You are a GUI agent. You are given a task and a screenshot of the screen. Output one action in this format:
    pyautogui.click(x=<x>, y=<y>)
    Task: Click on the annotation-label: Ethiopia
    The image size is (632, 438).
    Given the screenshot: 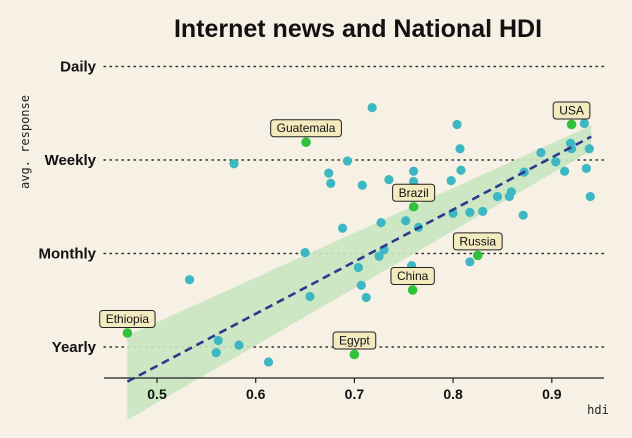 What is the action you would take?
    pyautogui.click(x=128, y=319)
    